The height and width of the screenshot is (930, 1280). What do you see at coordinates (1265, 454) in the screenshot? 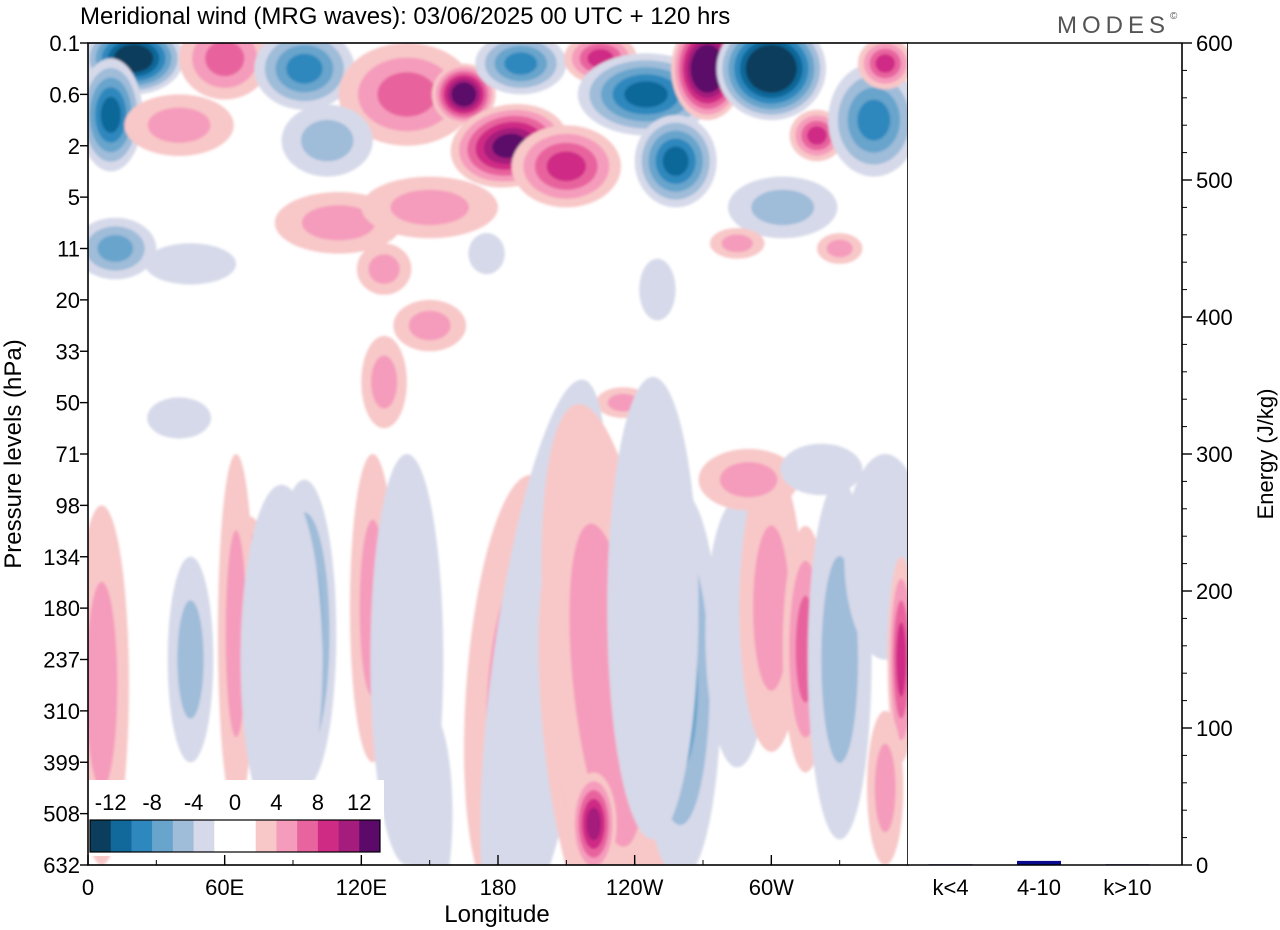
I see `energy-axis-label: Energy (J/kg)` at bounding box center [1265, 454].